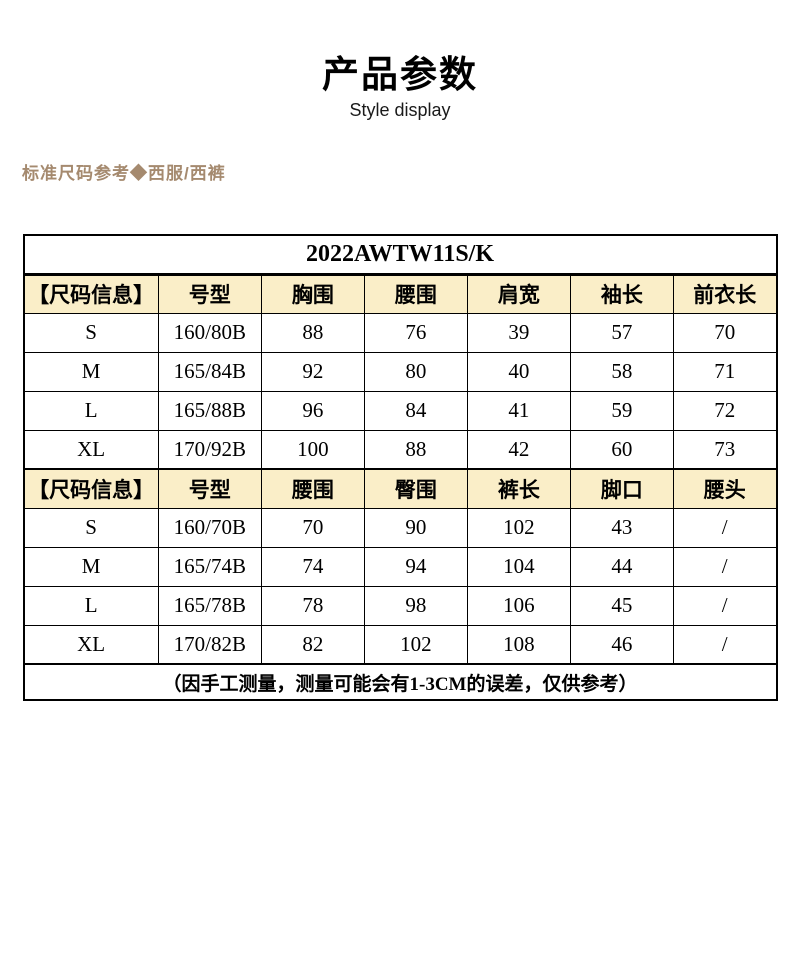 This screenshot has width=800, height=968. What do you see at coordinates (725, 371) in the screenshot?
I see `table-cell: 71` at bounding box center [725, 371].